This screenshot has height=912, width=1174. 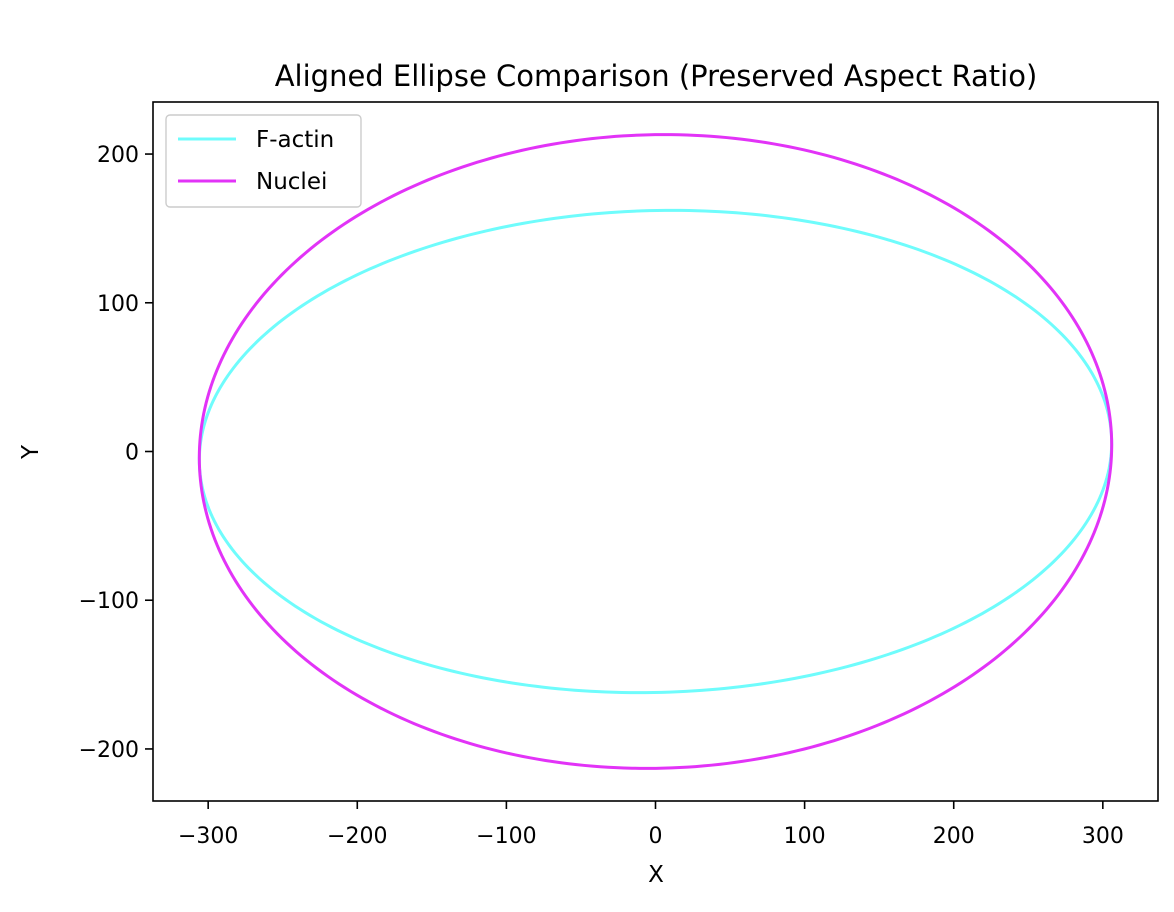 What do you see at coordinates (357, 836) in the screenshot?
I see `x-tick-label: −200` at bounding box center [357, 836].